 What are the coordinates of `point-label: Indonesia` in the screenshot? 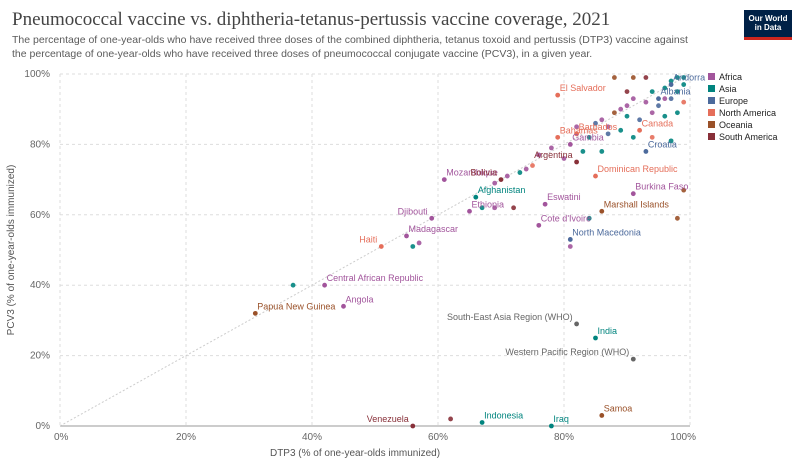 It's located at (503, 415).